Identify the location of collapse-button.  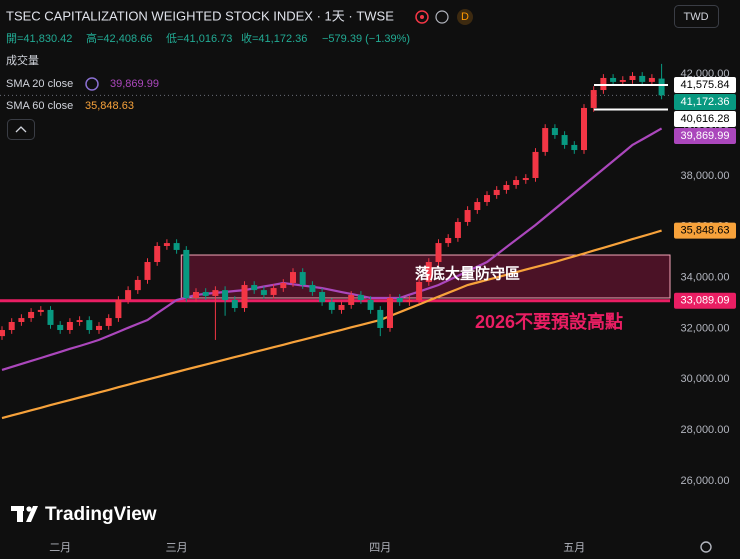
(21, 129).